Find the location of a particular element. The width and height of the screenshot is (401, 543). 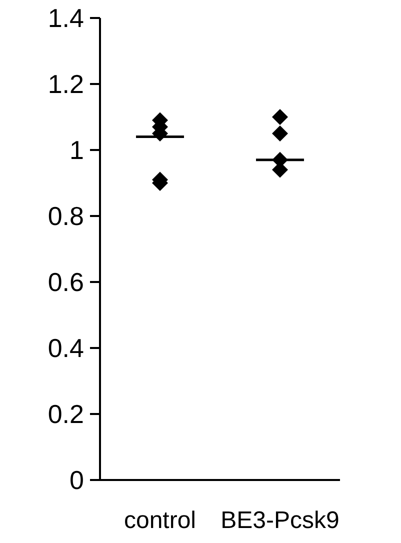

y-tick-label: 0 is located at coordinates (77, 480).